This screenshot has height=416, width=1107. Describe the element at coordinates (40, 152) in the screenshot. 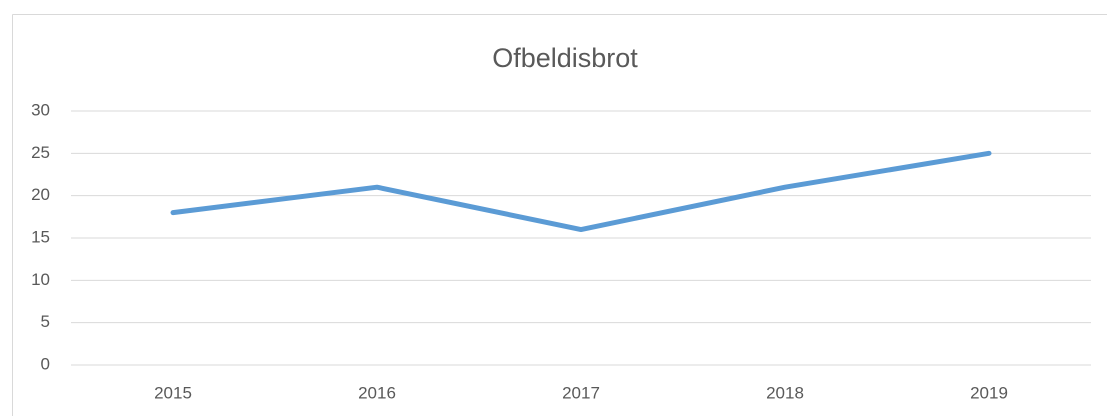

I see `y-tick-label: 25` at that location.